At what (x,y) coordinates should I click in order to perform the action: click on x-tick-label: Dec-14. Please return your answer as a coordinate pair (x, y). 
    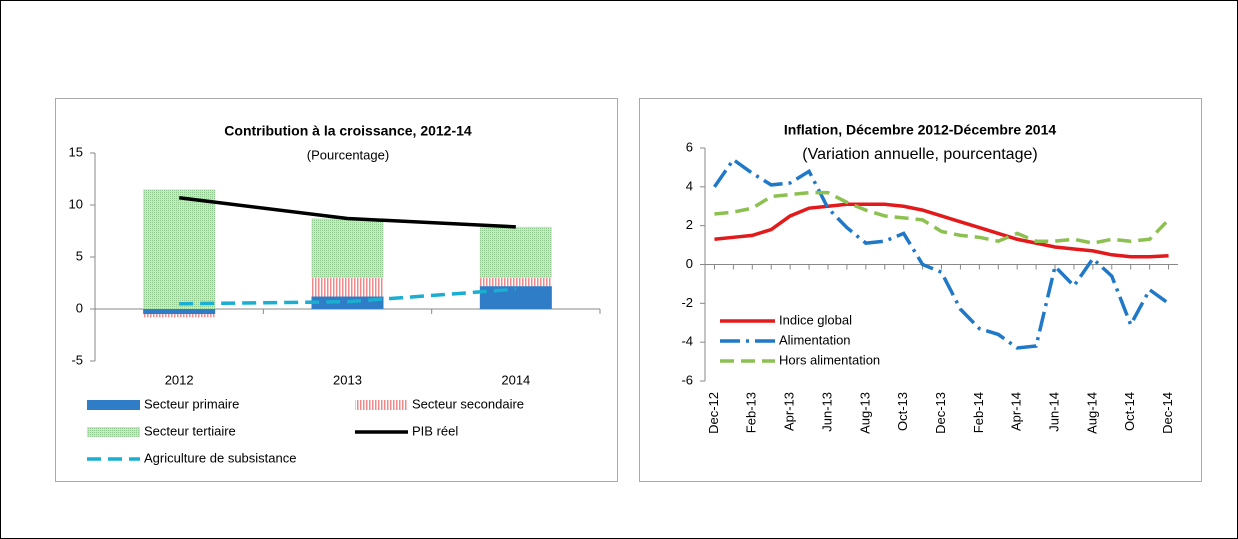
    Looking at the image, I should click on (1167, 413).